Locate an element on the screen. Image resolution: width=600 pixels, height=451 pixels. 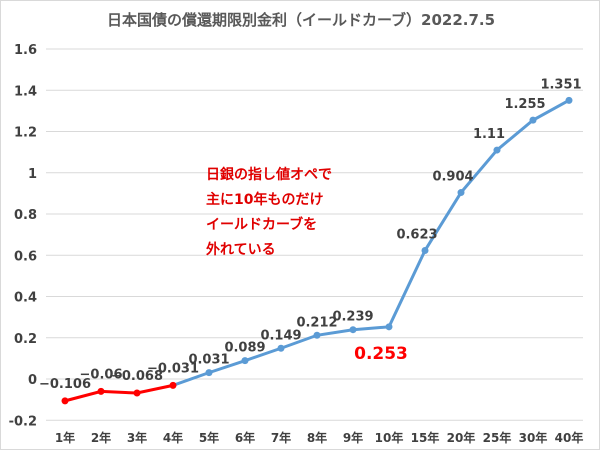
y-tick-label: 0.2 is located at coordinates (25, 339).